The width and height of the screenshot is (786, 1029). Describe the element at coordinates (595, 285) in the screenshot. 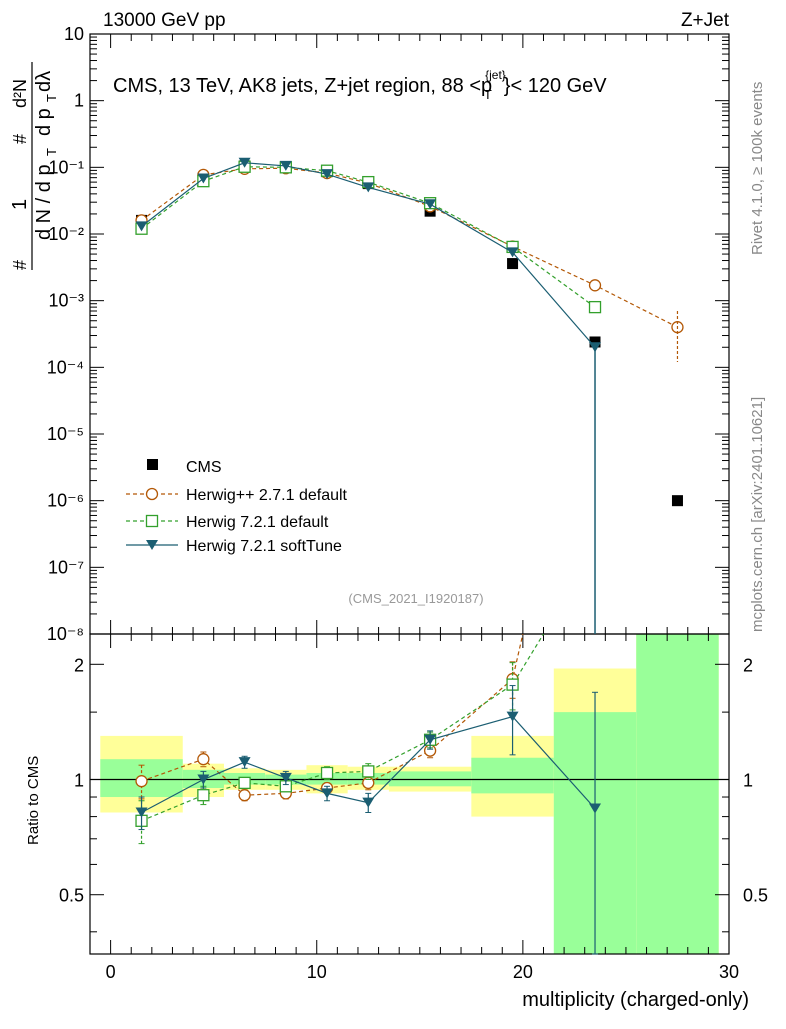

I see `herwigpp-point` at that location.